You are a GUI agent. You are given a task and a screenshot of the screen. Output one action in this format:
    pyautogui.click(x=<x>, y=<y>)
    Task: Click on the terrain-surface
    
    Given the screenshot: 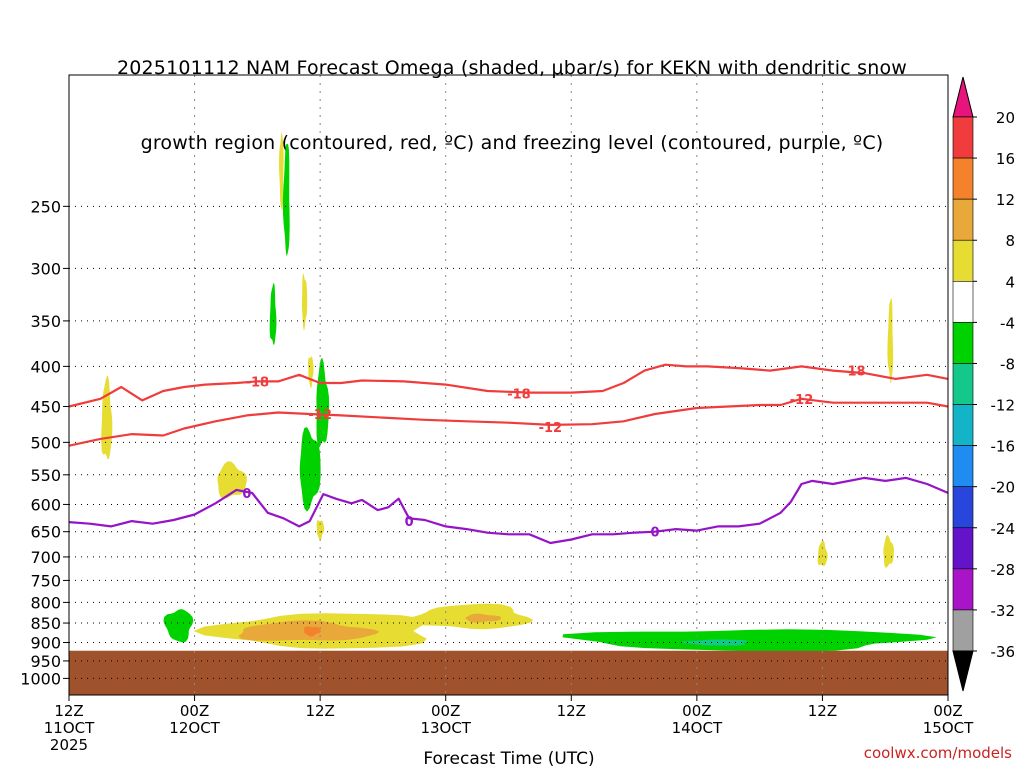 What is the action you would take?
    pyautogui.click(x=508, y=672)
    